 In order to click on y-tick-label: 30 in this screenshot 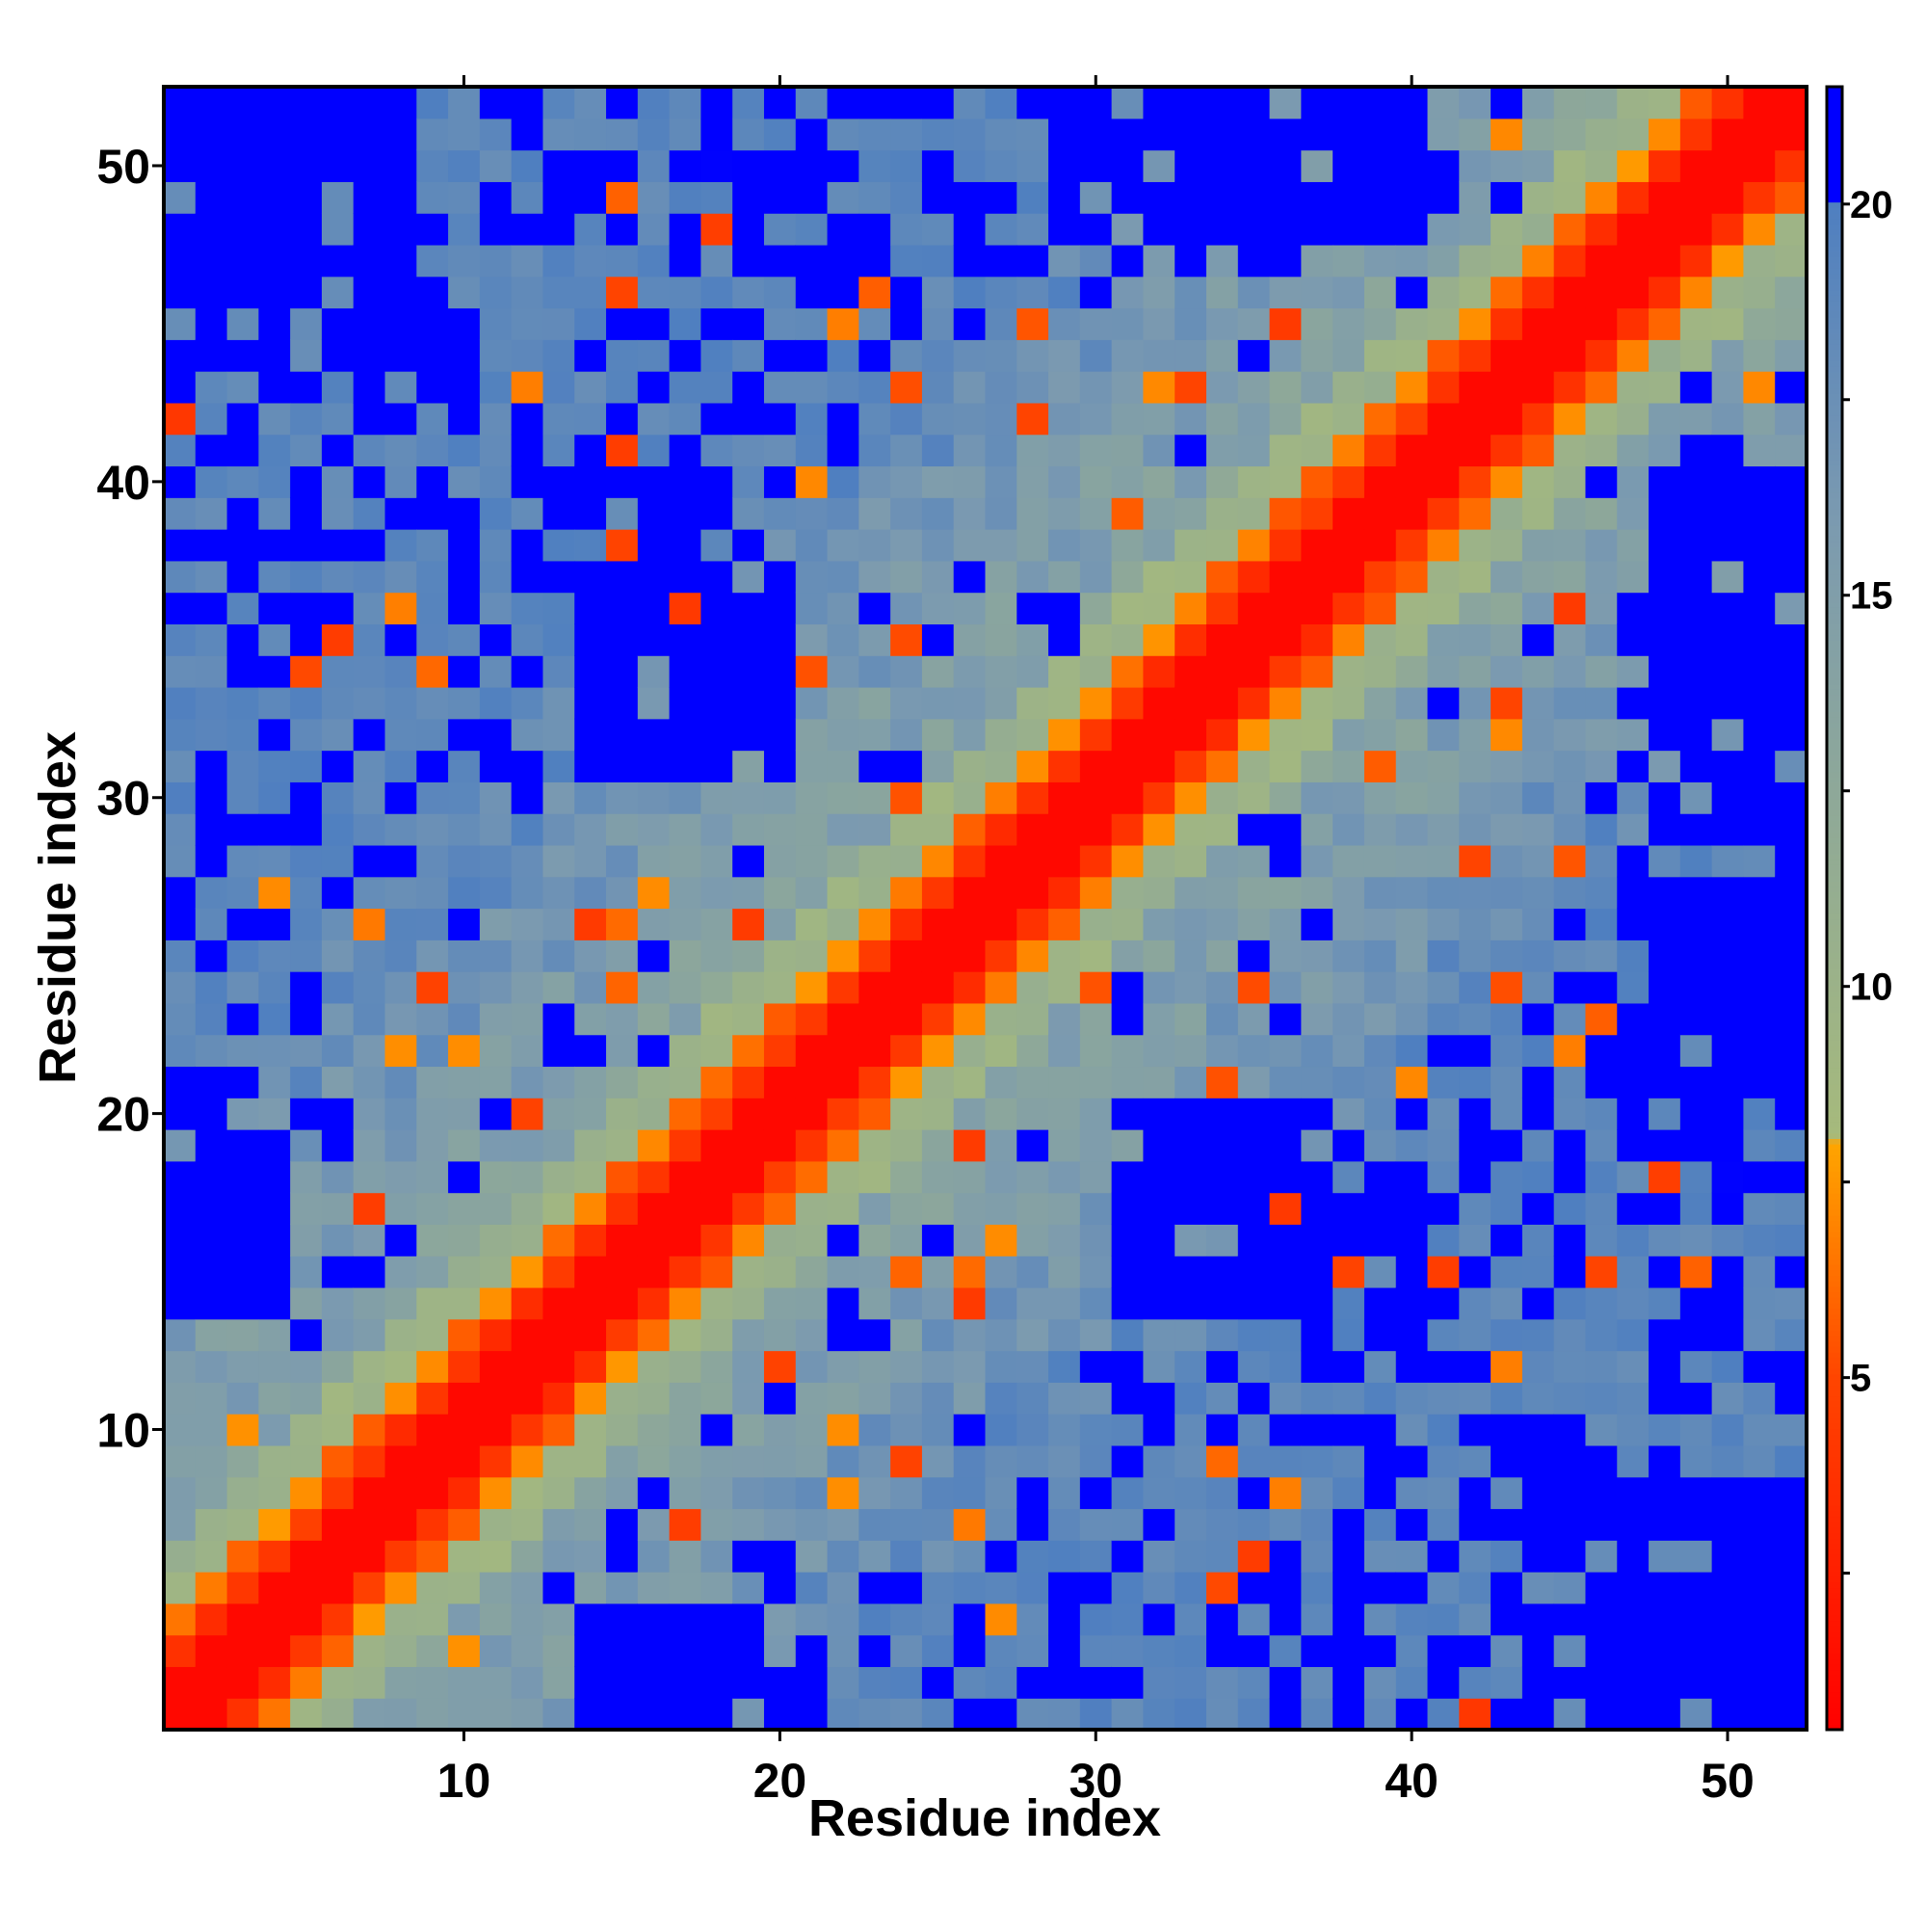, I will do `click(123, 799)`.